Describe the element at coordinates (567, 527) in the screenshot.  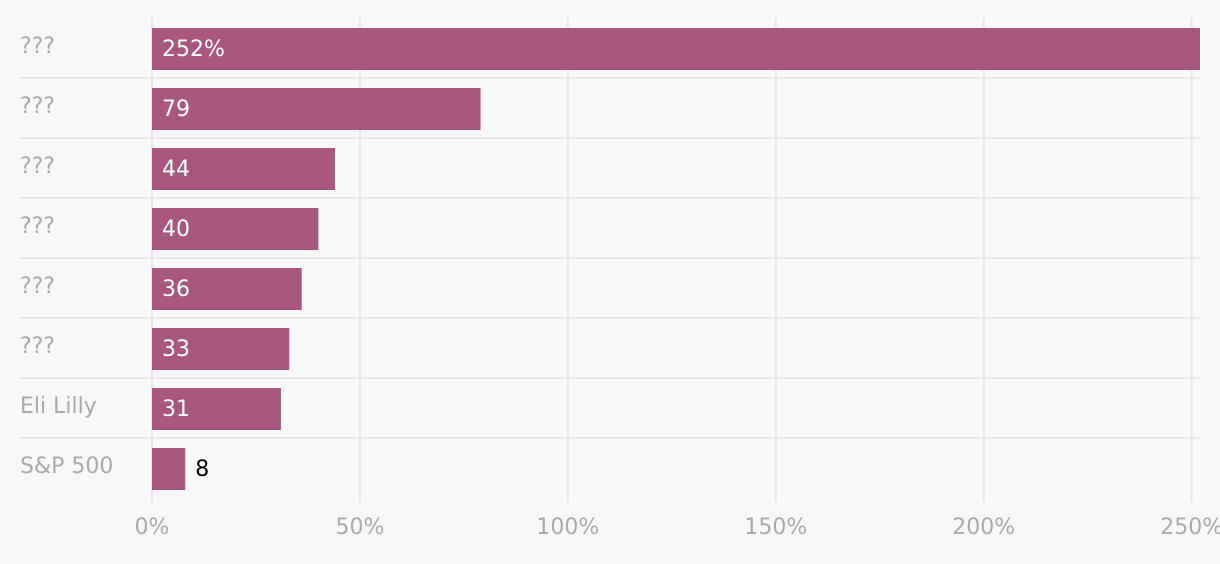
I see `x-tick-label: 100%` at that location.